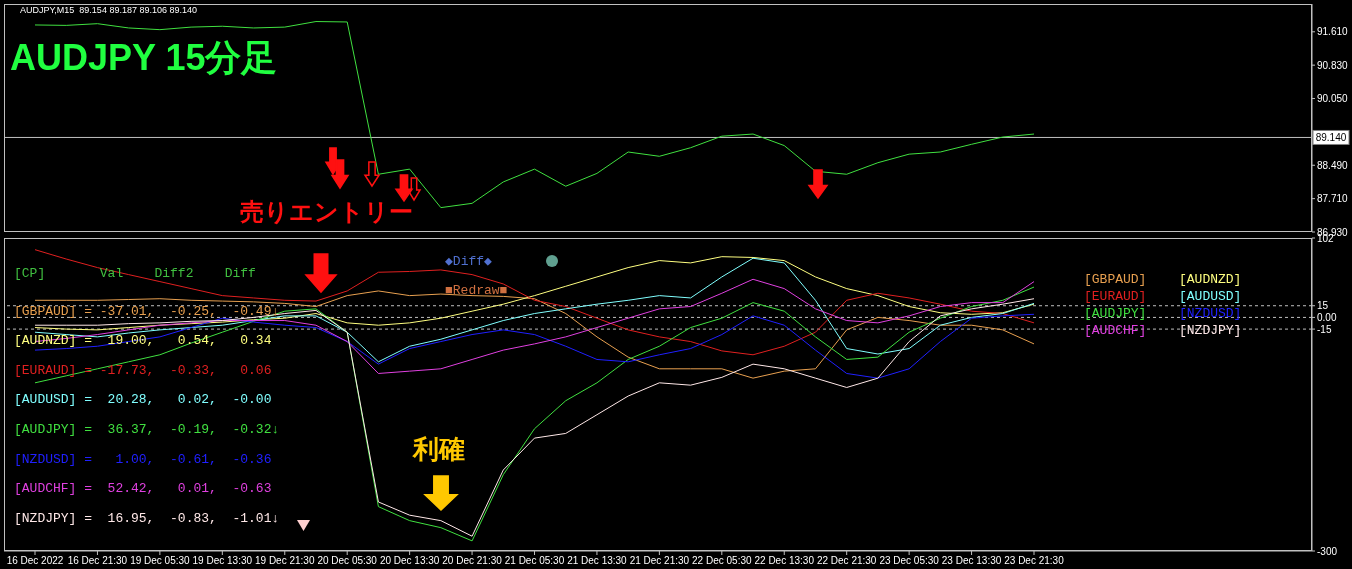 This screenshot has height=569, width=1352. What do you see at coordinates (468, 261) in the screenshot?
I see `annotation: ◆Diff◆` at bounding box center [468, 261].